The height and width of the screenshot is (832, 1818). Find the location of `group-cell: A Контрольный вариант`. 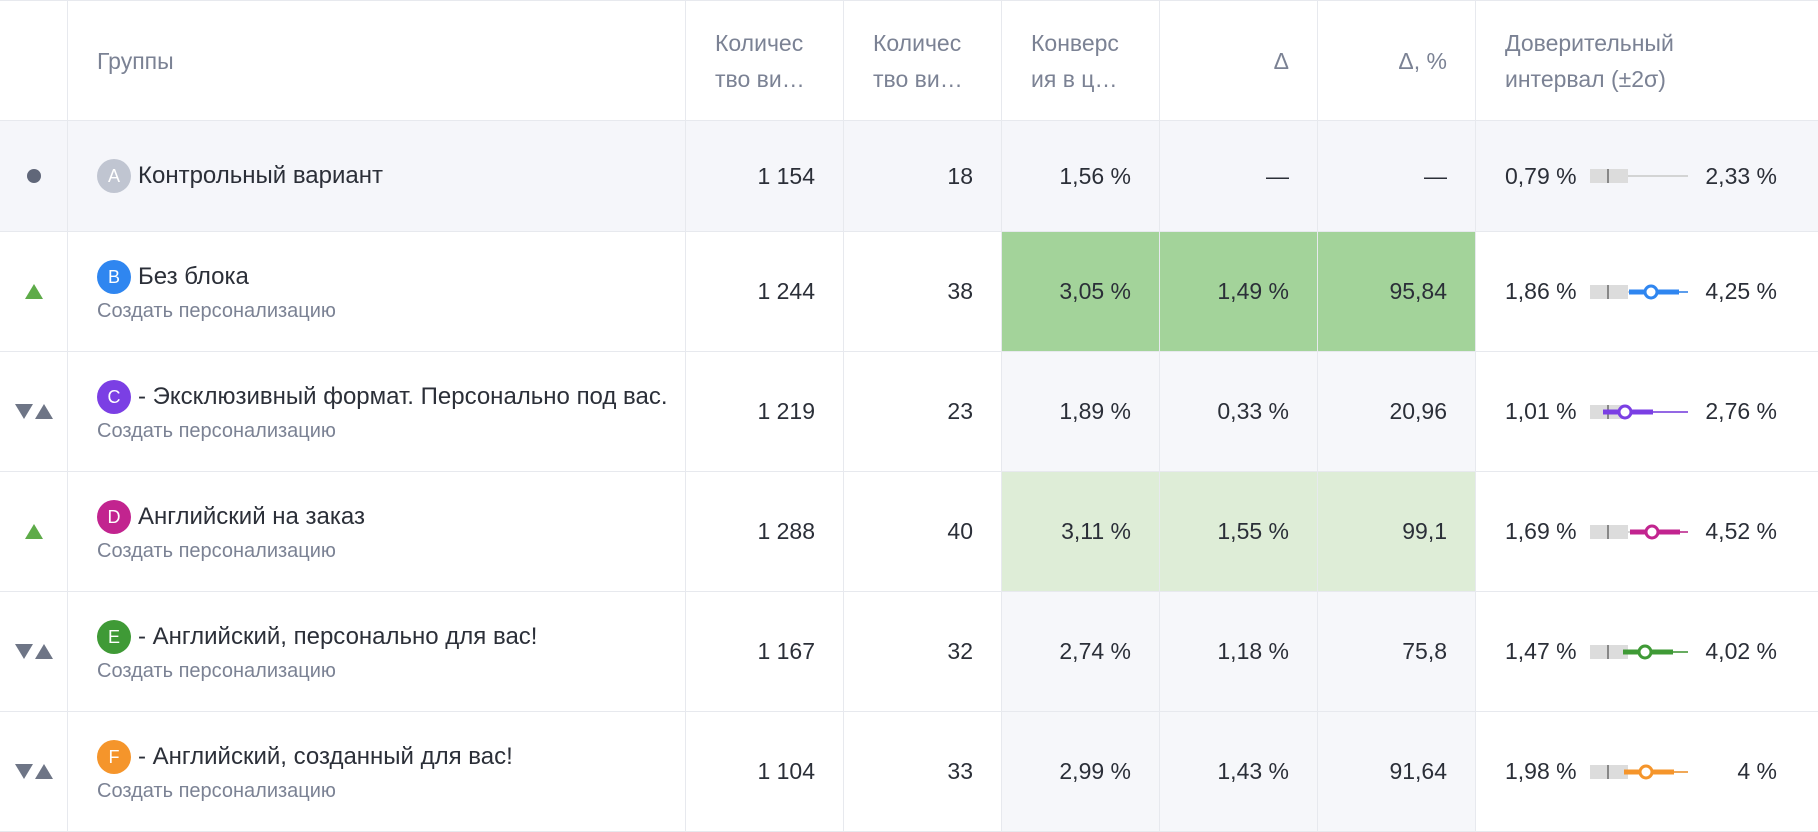

group-cell: A Контрольный вариант is located at coordinates (377, 176).